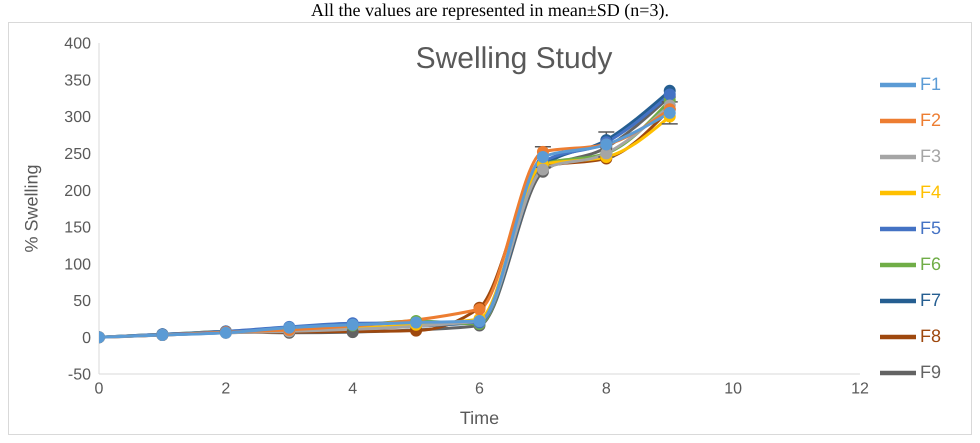  I want to click on x-tick-label: 4, so click(353, 389).